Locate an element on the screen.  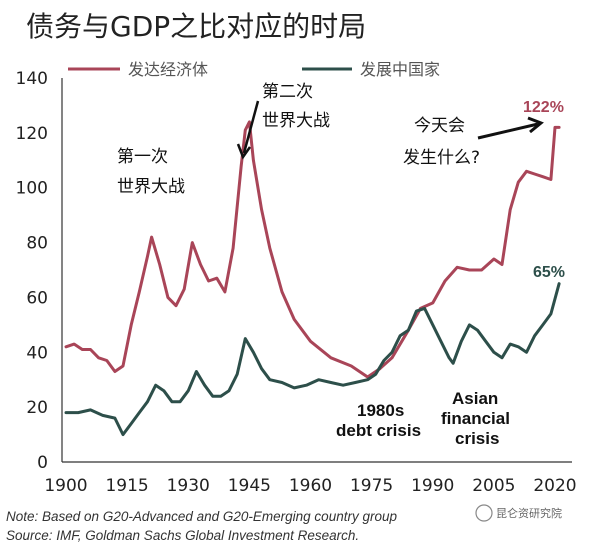
legend-label-advanced: 发达经济体 is located at coordinates (168, 69).